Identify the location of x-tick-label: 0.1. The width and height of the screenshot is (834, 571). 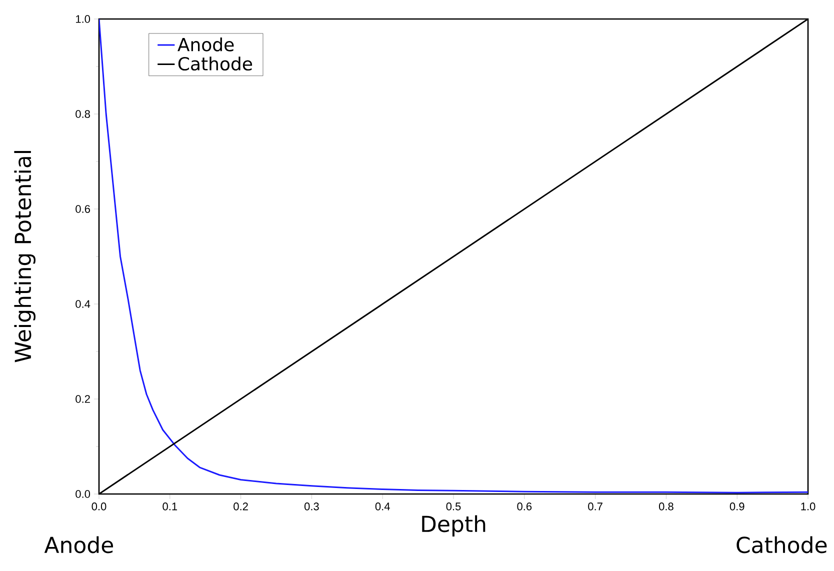
(170, 506).